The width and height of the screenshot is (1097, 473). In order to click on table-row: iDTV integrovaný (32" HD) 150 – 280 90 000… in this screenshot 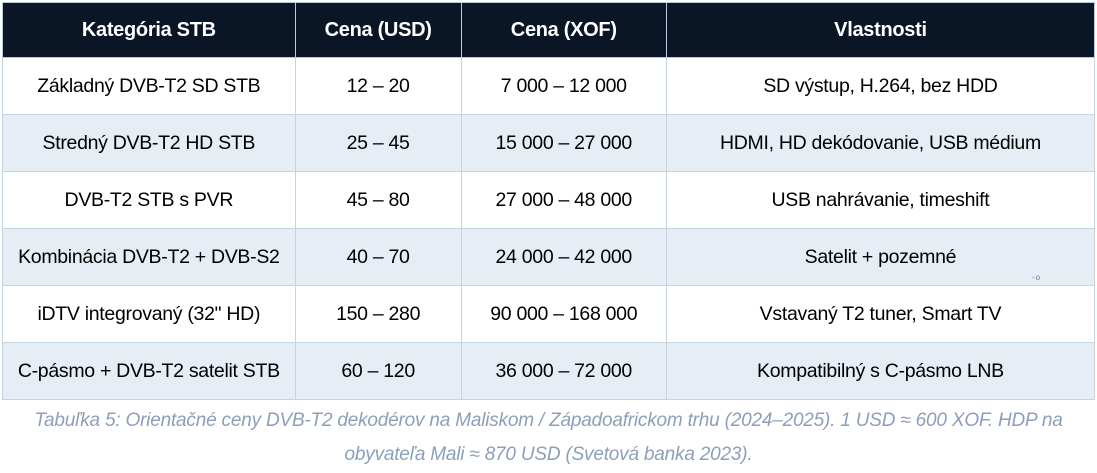, I will do `click(549, 314)`.